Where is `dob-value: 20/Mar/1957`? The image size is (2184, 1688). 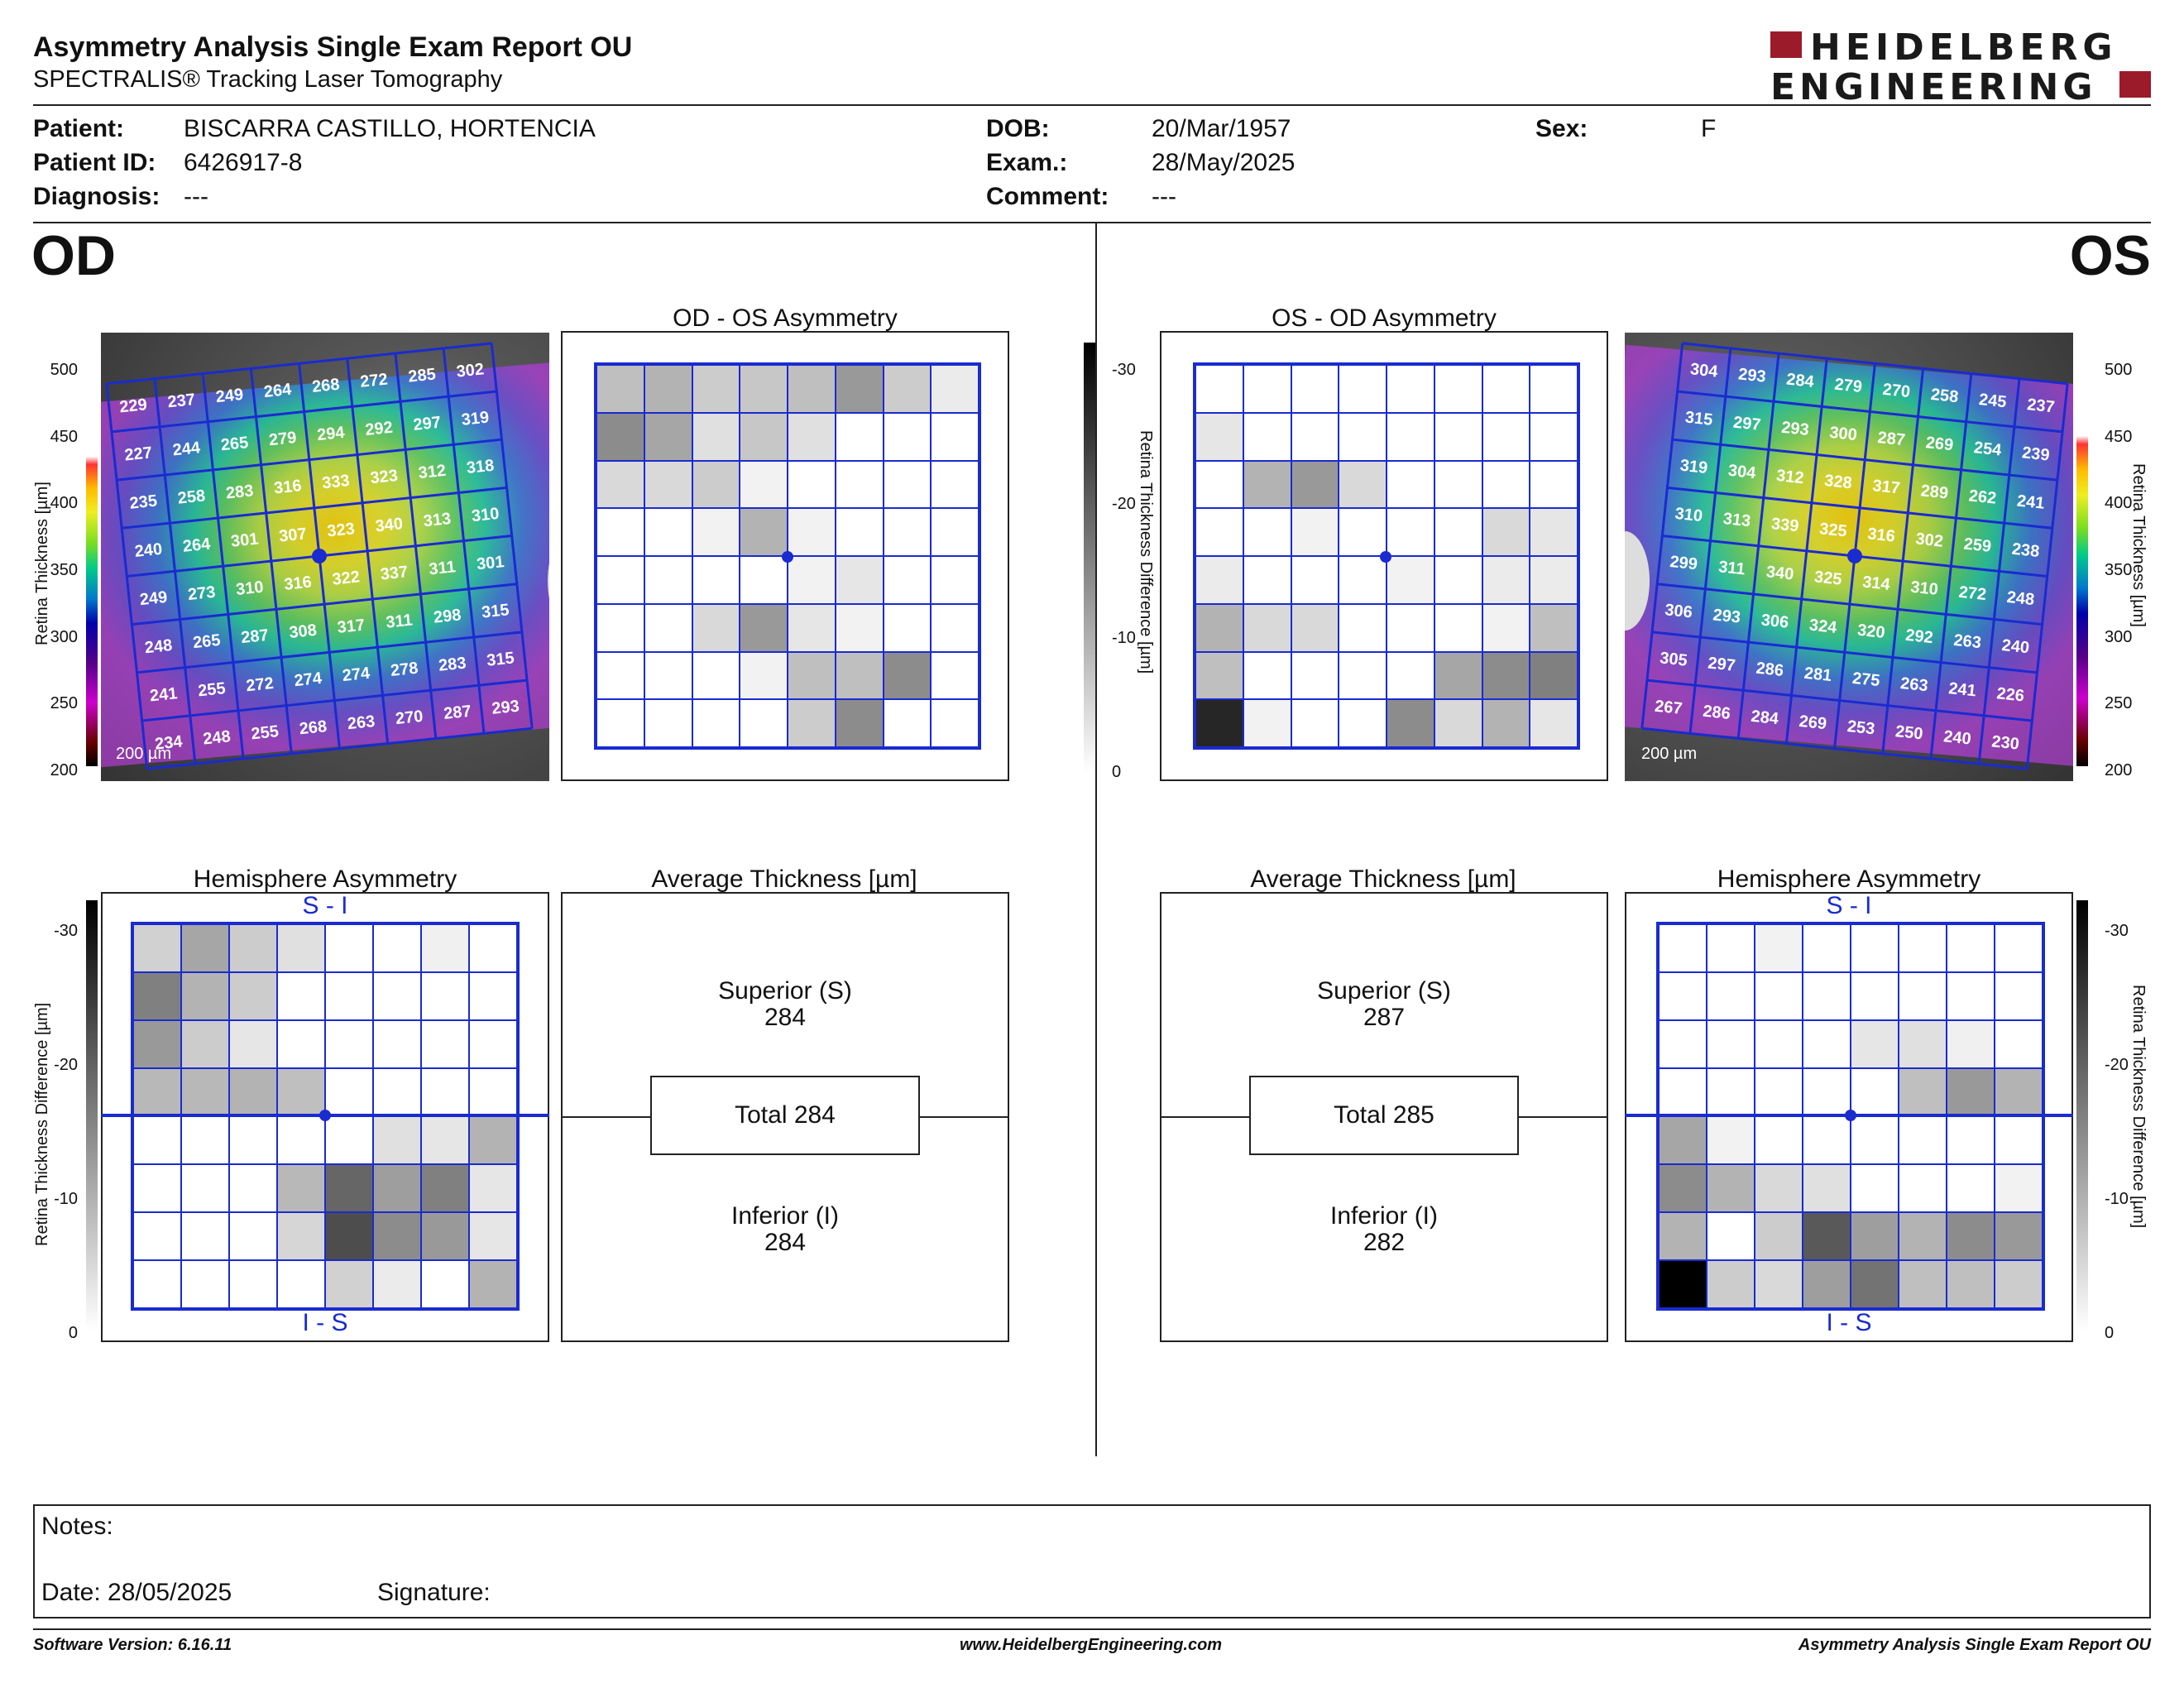
dob-value: 20/Mar/1957 is located at coordinates (1221, 128).